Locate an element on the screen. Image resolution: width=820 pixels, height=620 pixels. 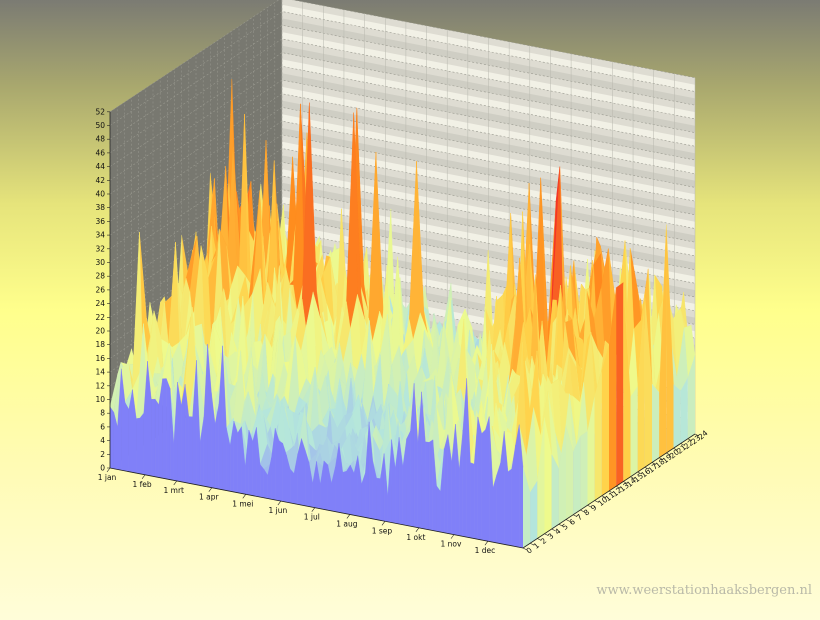
z-tick-label: 18 is located at coordinates (100, 344).